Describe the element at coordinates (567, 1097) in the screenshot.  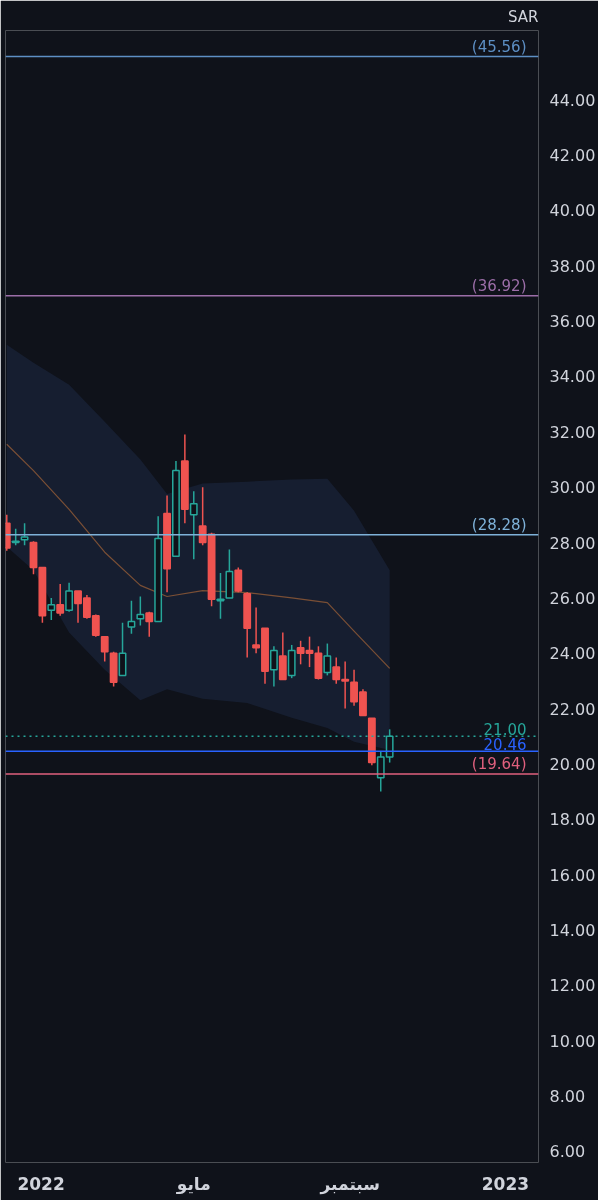
I see `y-tick-label: 8.00` at that location.